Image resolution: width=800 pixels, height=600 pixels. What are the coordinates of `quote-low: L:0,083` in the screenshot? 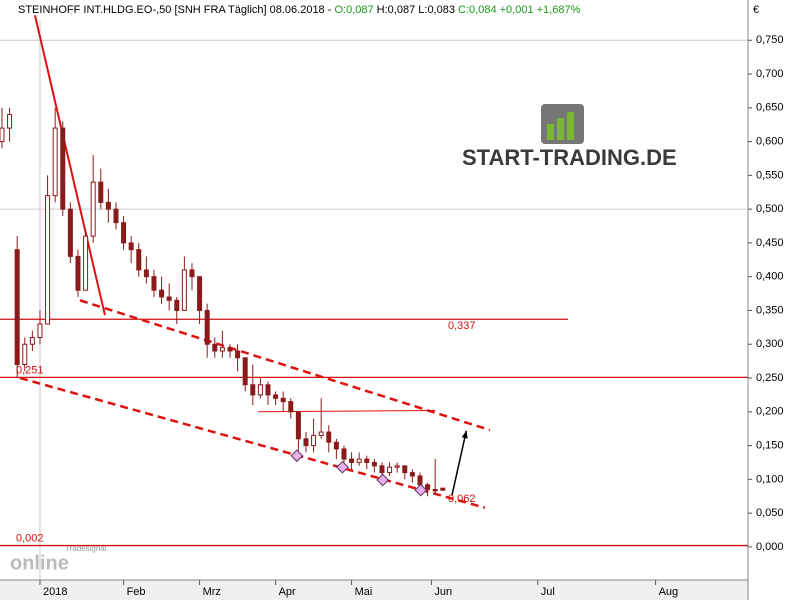 It's located at (436, 10).